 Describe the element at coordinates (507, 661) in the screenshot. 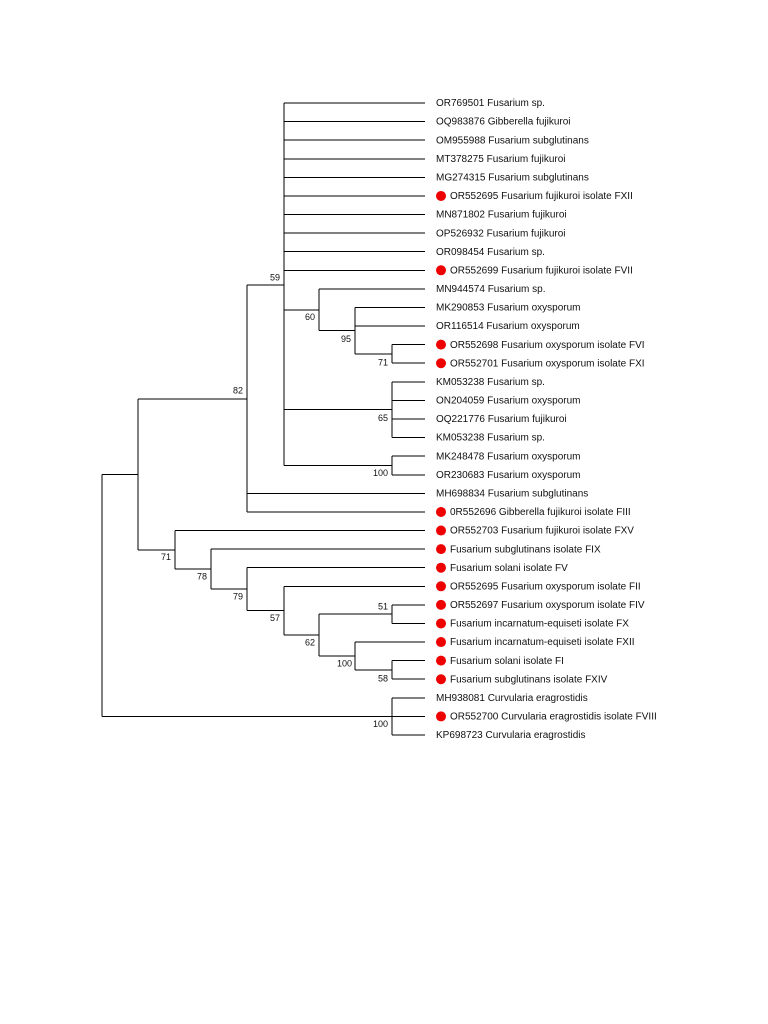

I see `leaf-label: Fusarium solani isolate FI` at that location.